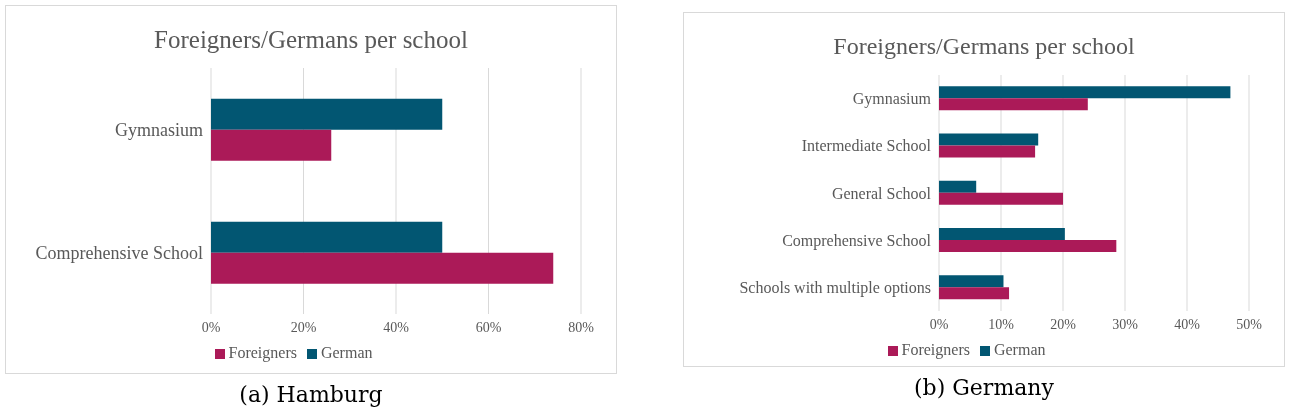 This screenshot has height=420, width=1293. Describe the element at coordinates (984, 387) in the screenshot. I see `text: (b) Germany` at that location.